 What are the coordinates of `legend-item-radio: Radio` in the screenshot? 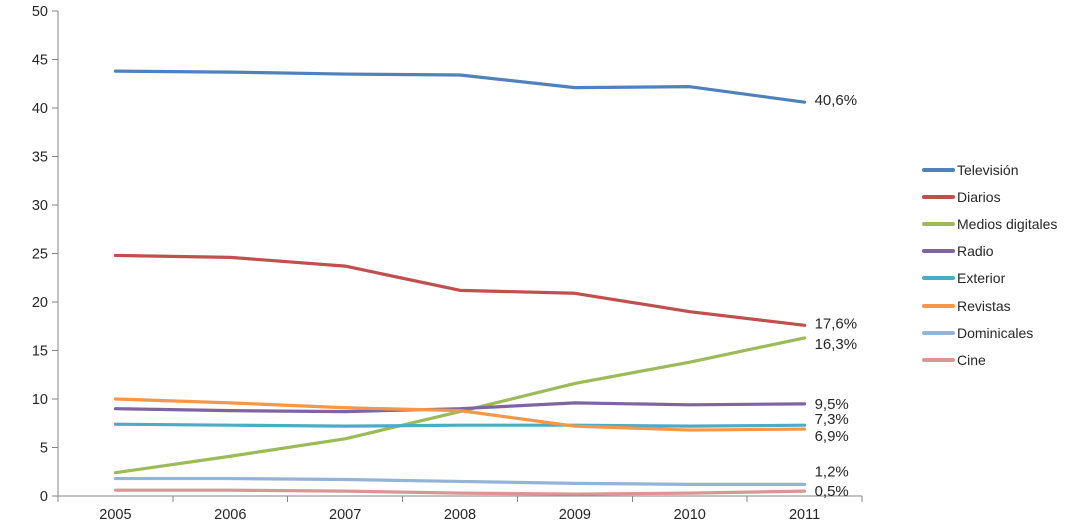 It's located at (989, 251).